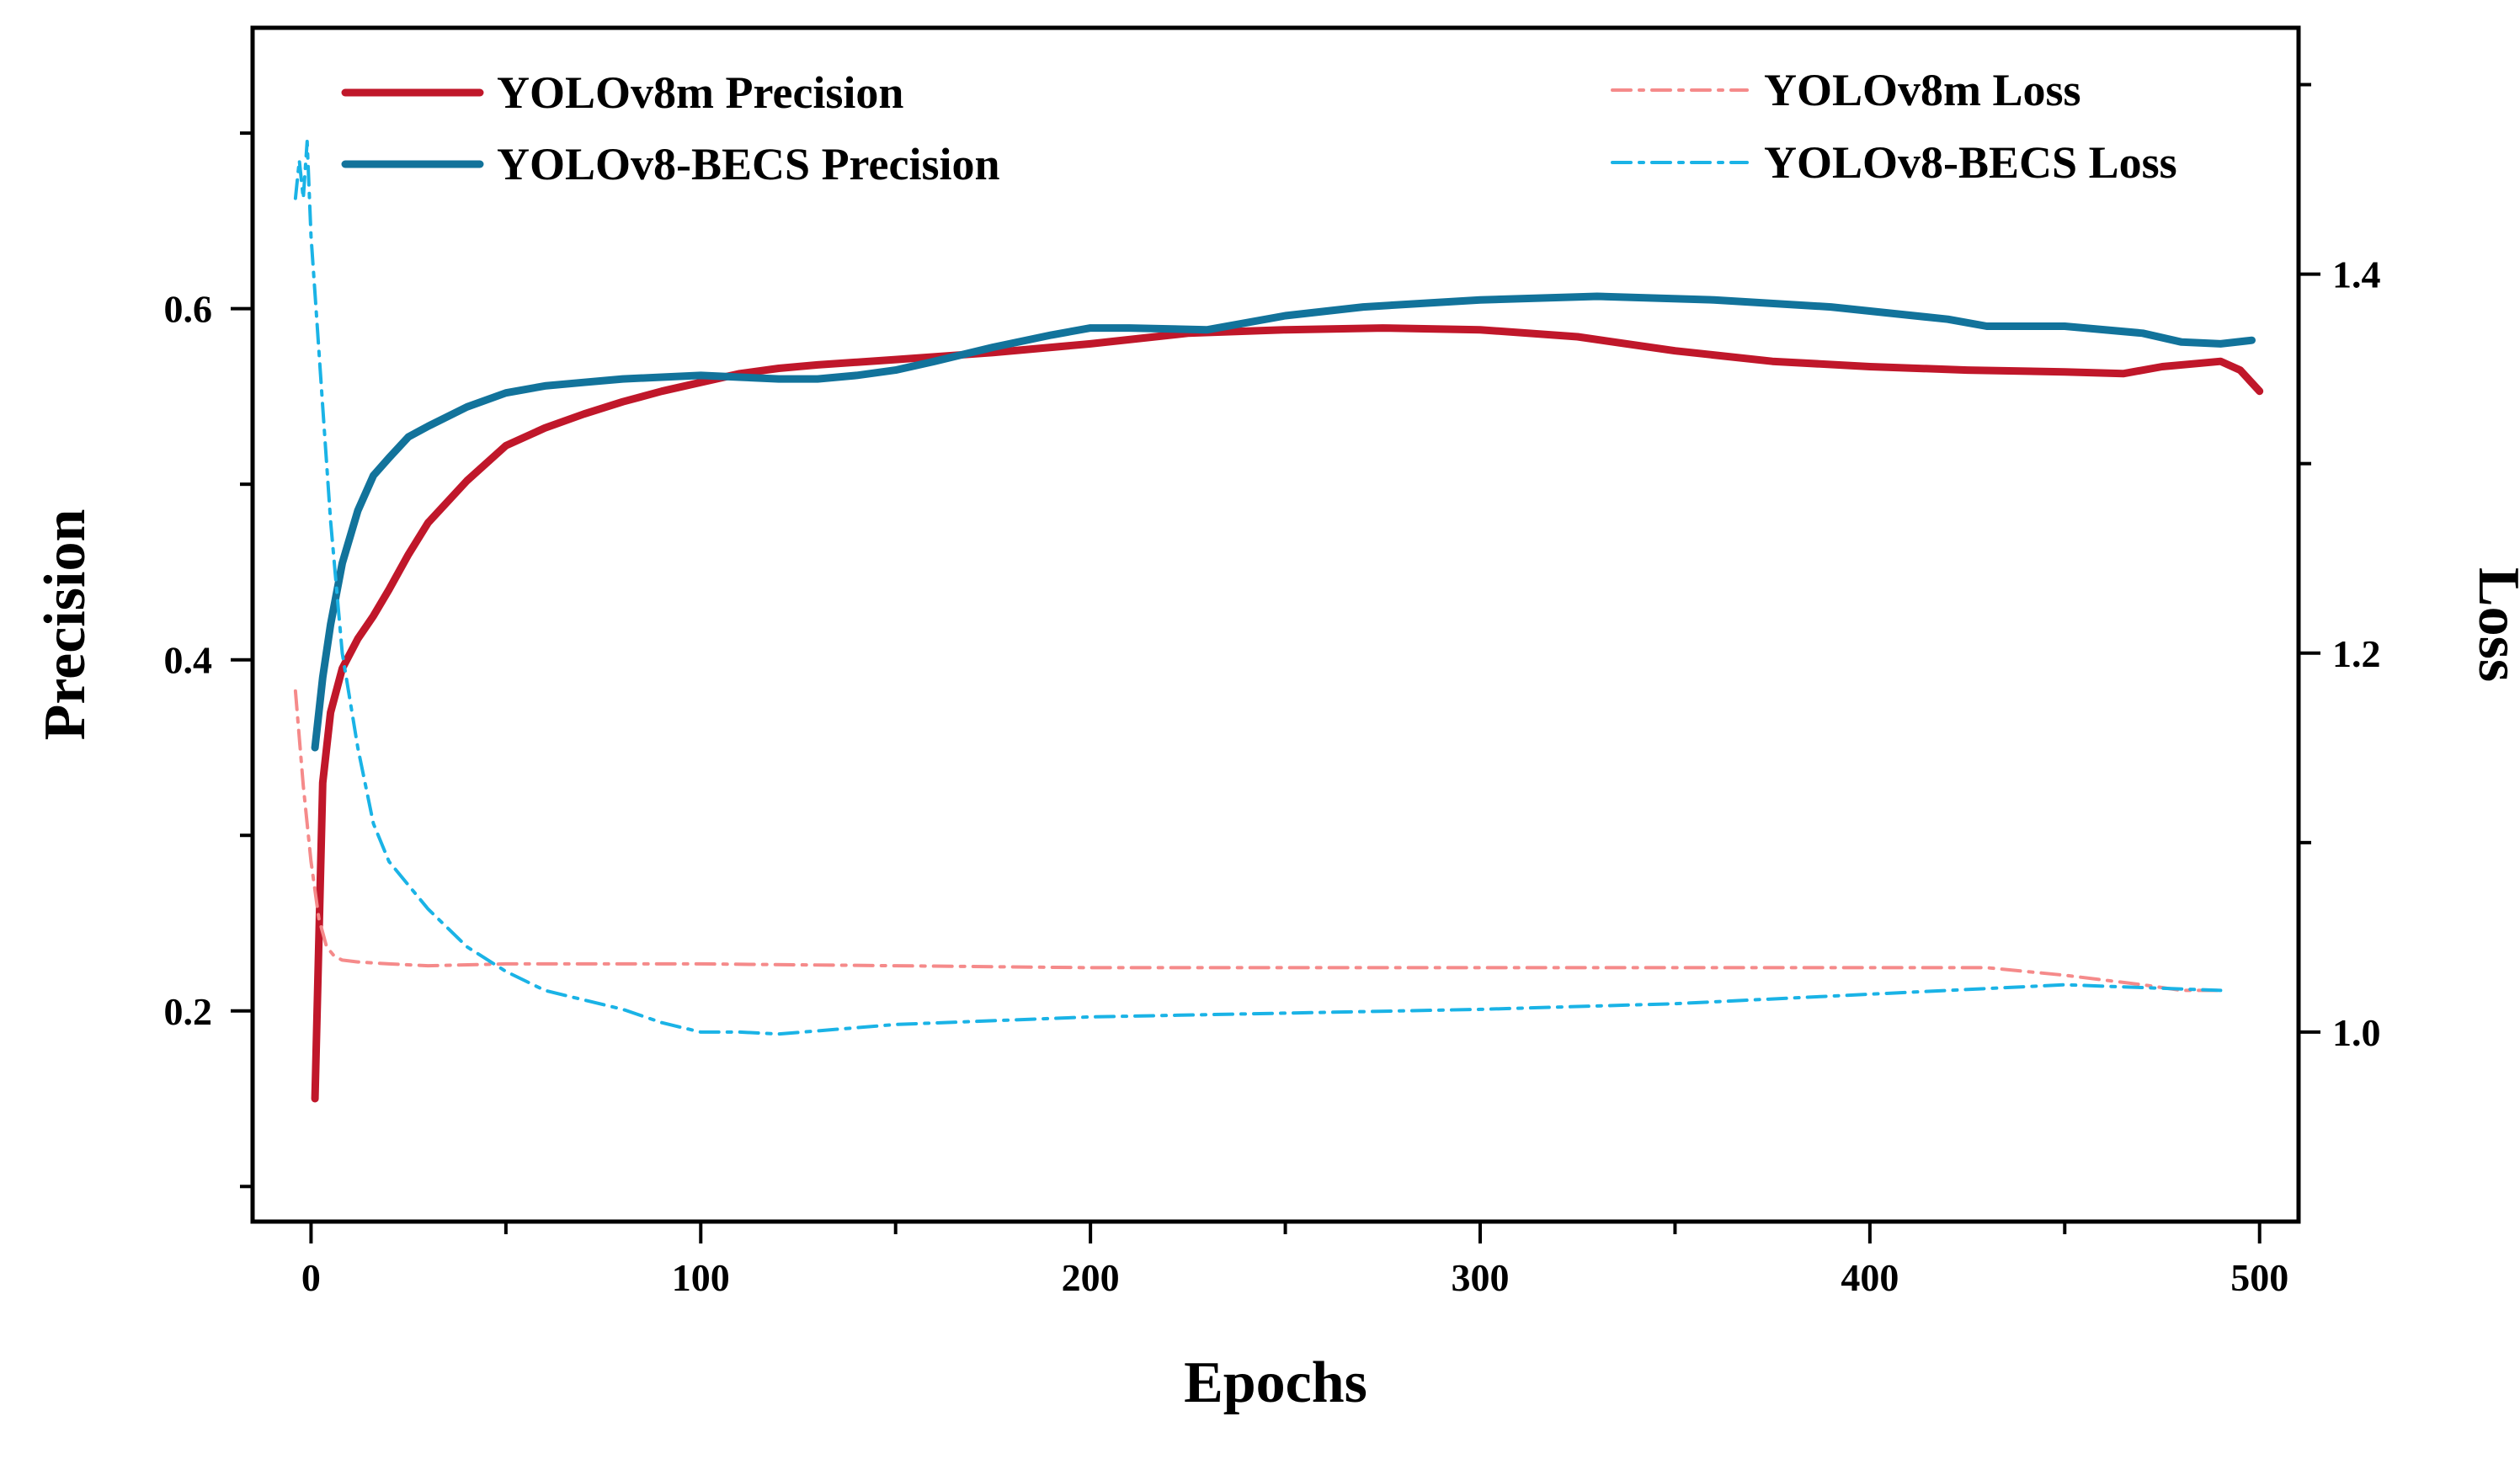 The height and width of the screenshot is (1459, 2520). What do you see at coordinates (700, 92) in the screenshot?
I see `legend-label: YOLOv8m Precision` at bounding box center [700, 92].